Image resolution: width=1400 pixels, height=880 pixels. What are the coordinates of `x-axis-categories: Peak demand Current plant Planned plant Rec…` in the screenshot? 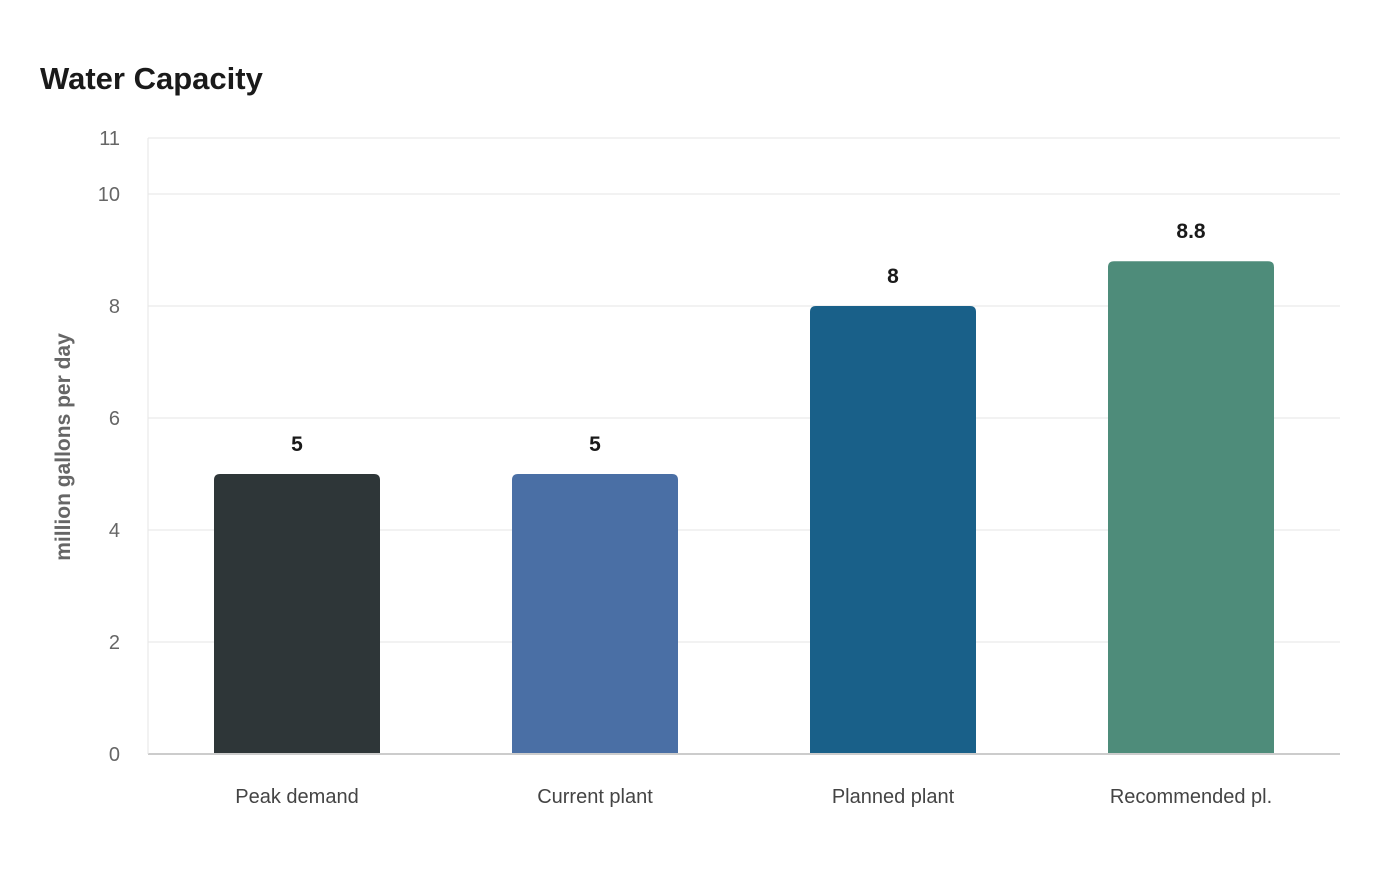 It's located at (753, 797).